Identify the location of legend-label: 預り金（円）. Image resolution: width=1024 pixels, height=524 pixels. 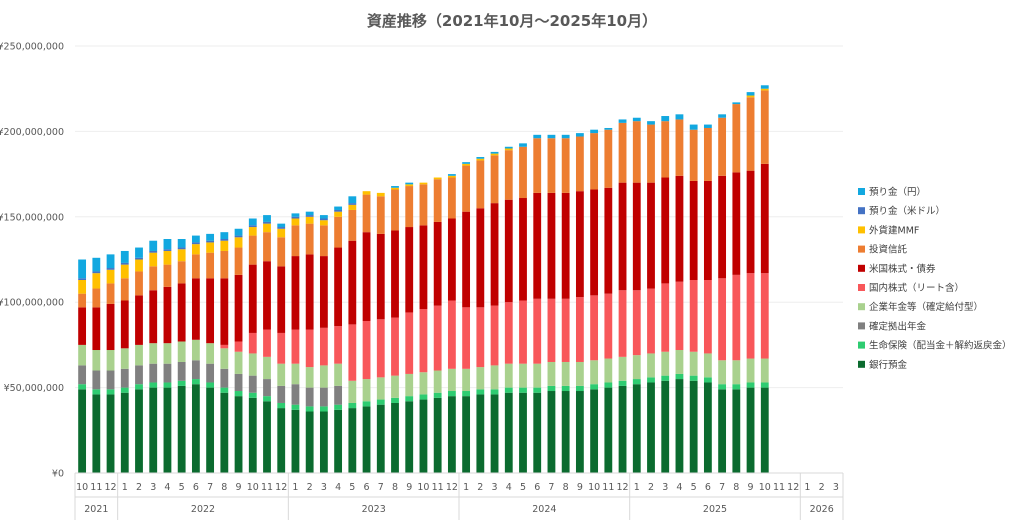
(897, 192).